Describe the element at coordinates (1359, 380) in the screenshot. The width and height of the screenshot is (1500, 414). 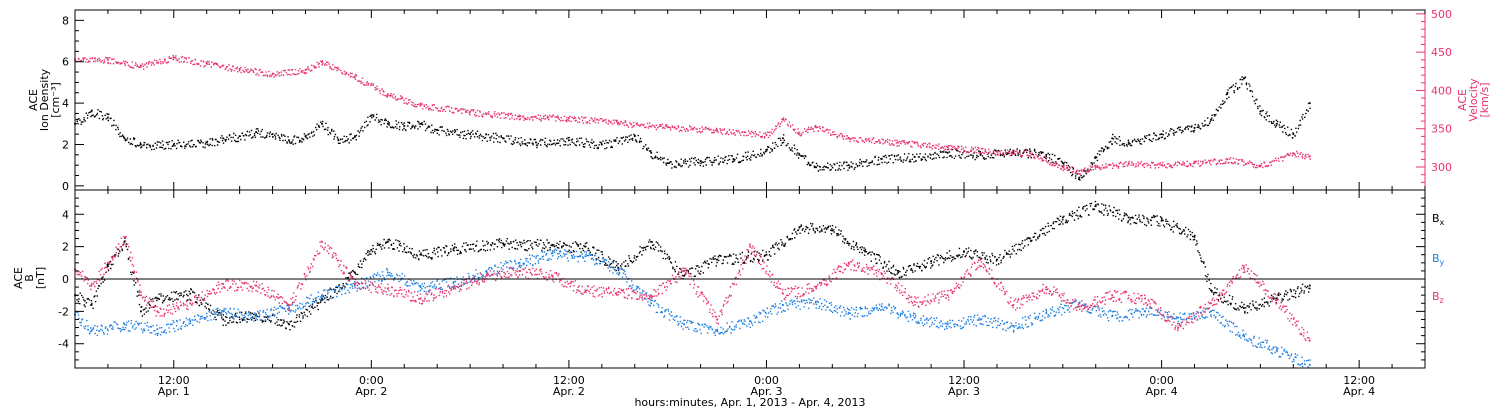
I see `x-tick-time-6: 12:00` at that location.